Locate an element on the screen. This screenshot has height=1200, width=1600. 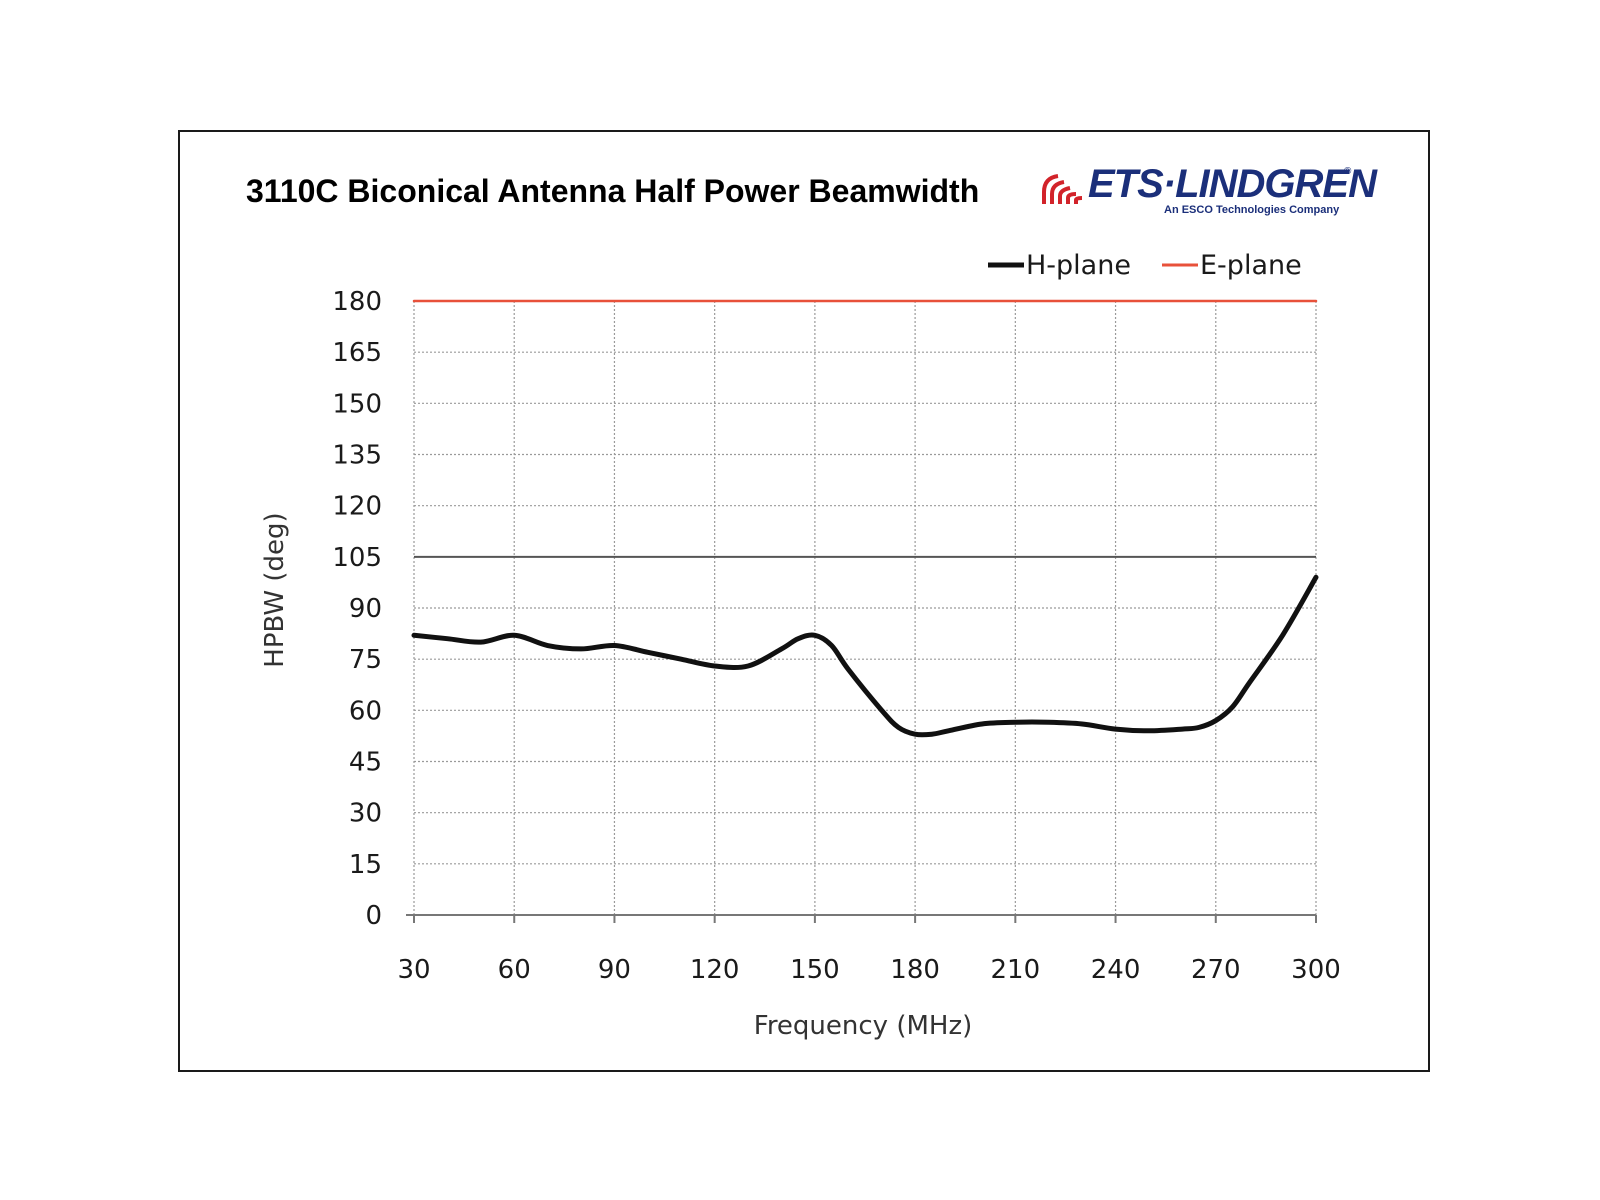
y-tick-label: 15 is located at coordinates (365, 865).